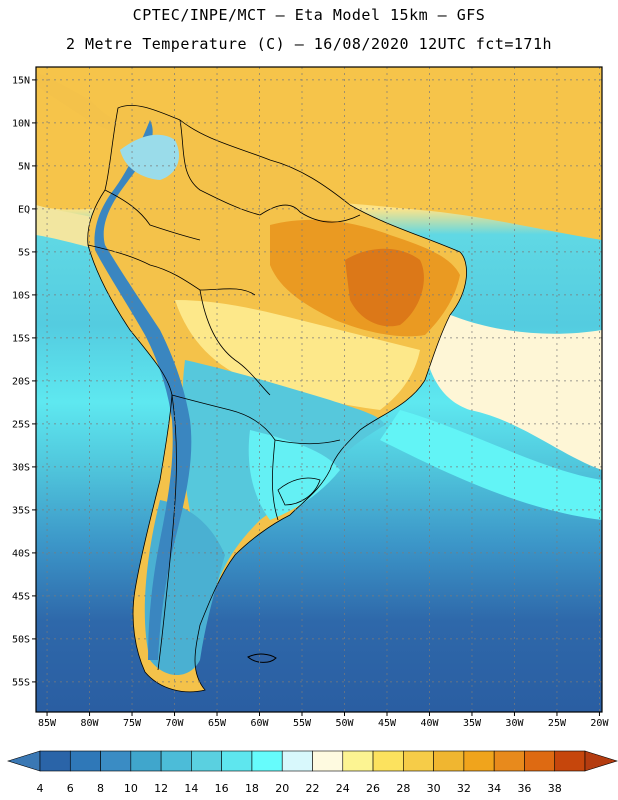 This screenshot has height=800, width=618. I want to click on central-mild-zone, so click(297, 355).